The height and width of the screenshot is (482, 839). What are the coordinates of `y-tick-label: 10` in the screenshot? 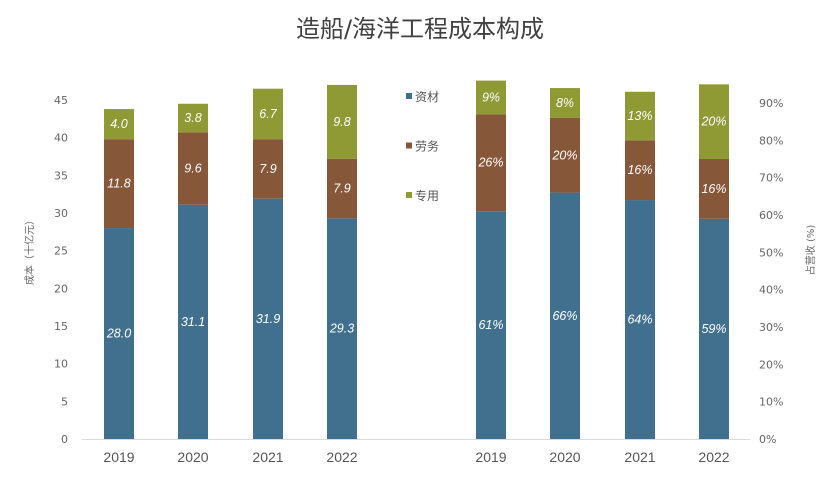 It's located at (61, 364).